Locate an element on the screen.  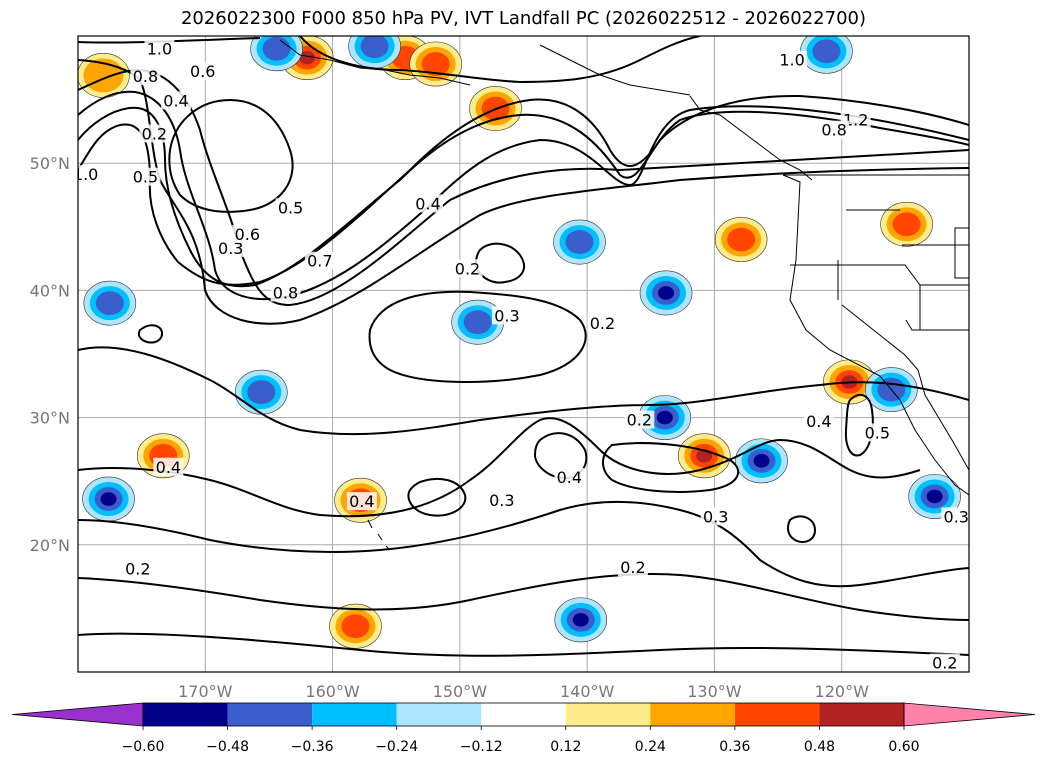
lat-tick-label: 30°N is located at coordinates (50, 418).